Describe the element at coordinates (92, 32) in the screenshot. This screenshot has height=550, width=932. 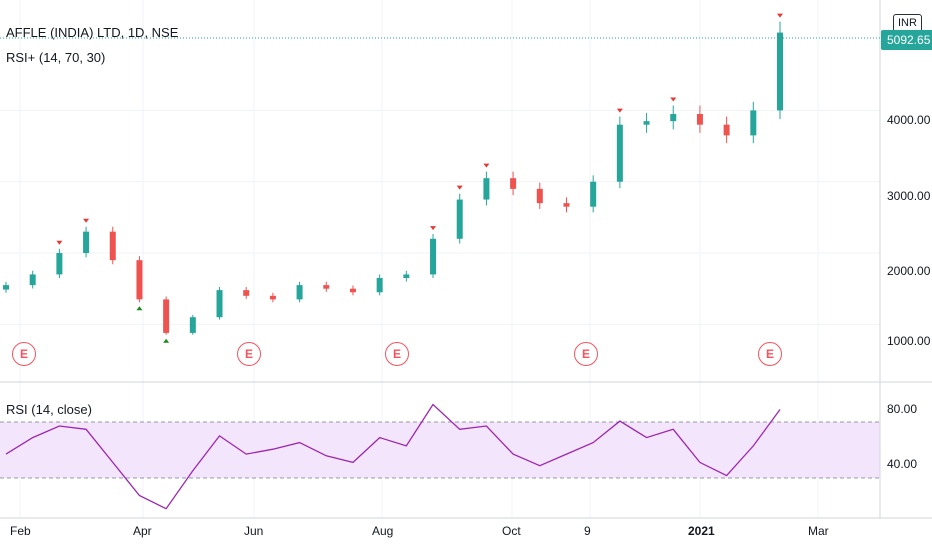
I see `symbol-title: AFFLE (INDIA) LTD, 1D, NSE` at that location.